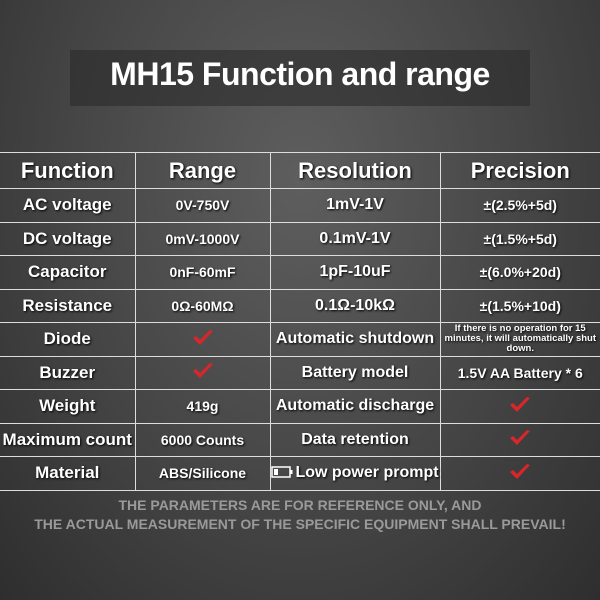  I want to click on table-cell: ±(1.5%+5d), so click(519, 238).